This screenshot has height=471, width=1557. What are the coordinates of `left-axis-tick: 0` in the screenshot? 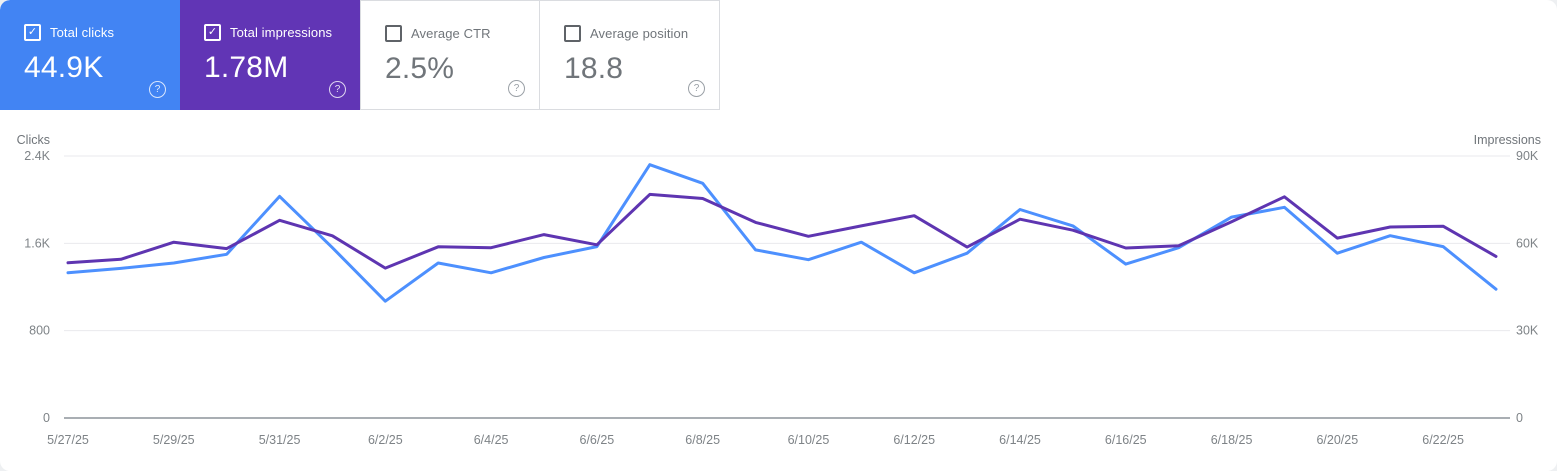 It's located at (46, 418).